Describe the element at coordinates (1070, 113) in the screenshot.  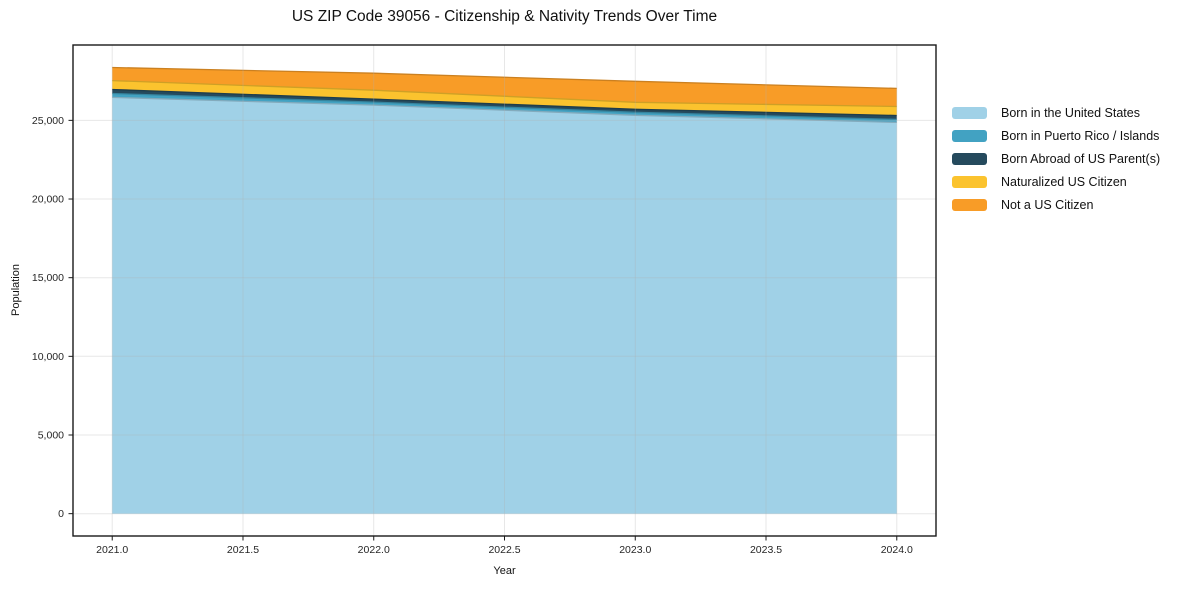
I see `legend-label: Born in the United States` at that location.